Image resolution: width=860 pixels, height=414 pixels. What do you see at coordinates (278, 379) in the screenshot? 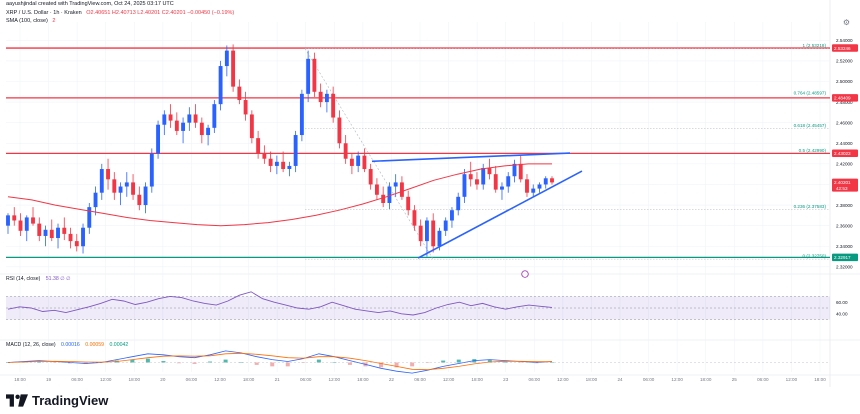
I see `time-axis-label: 21` at bounding box center [278, 379].